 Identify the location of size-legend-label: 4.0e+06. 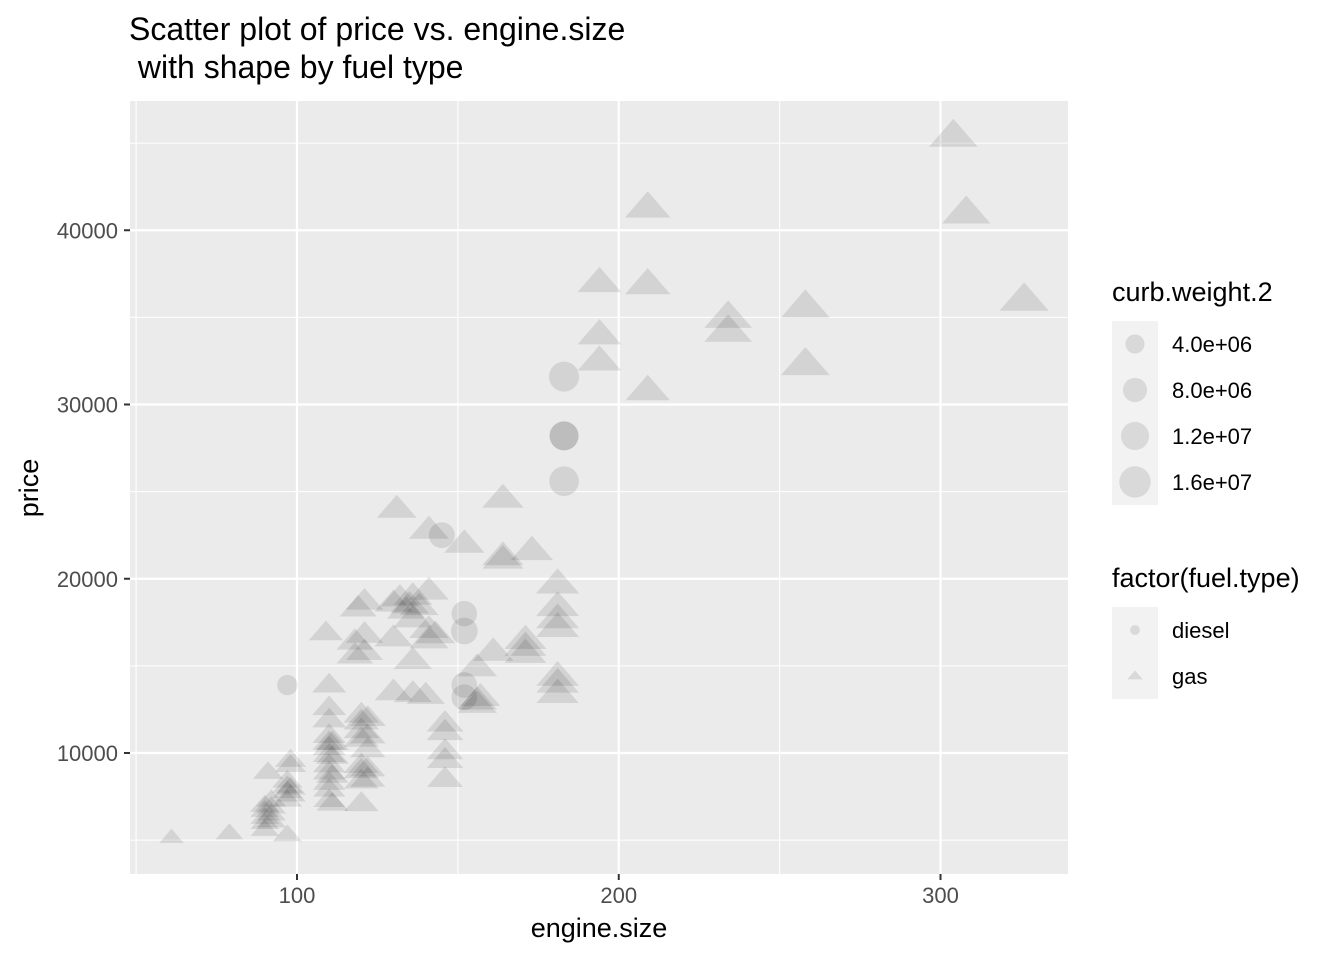
(1212, 344).